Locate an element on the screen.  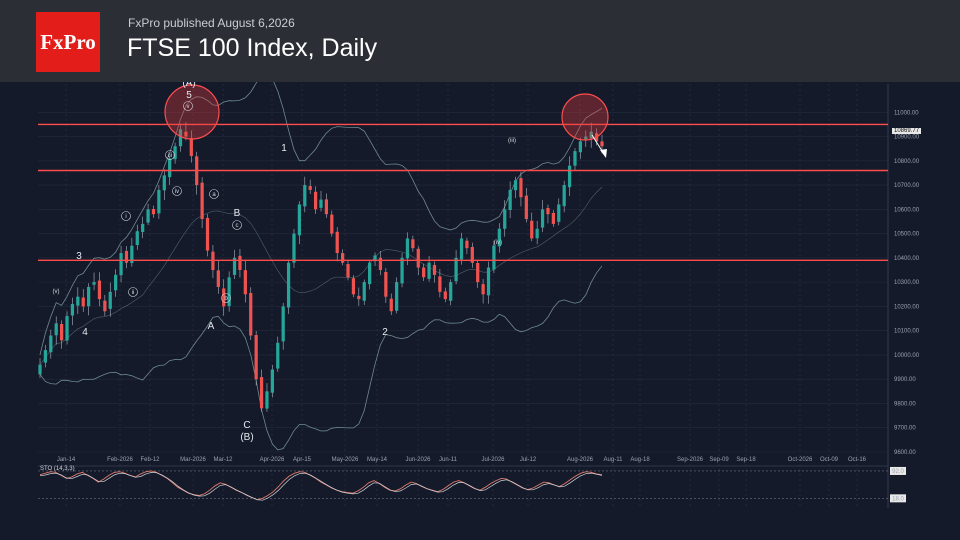
y-tick-label: 10800.00 is located at coordinates (907, 162).